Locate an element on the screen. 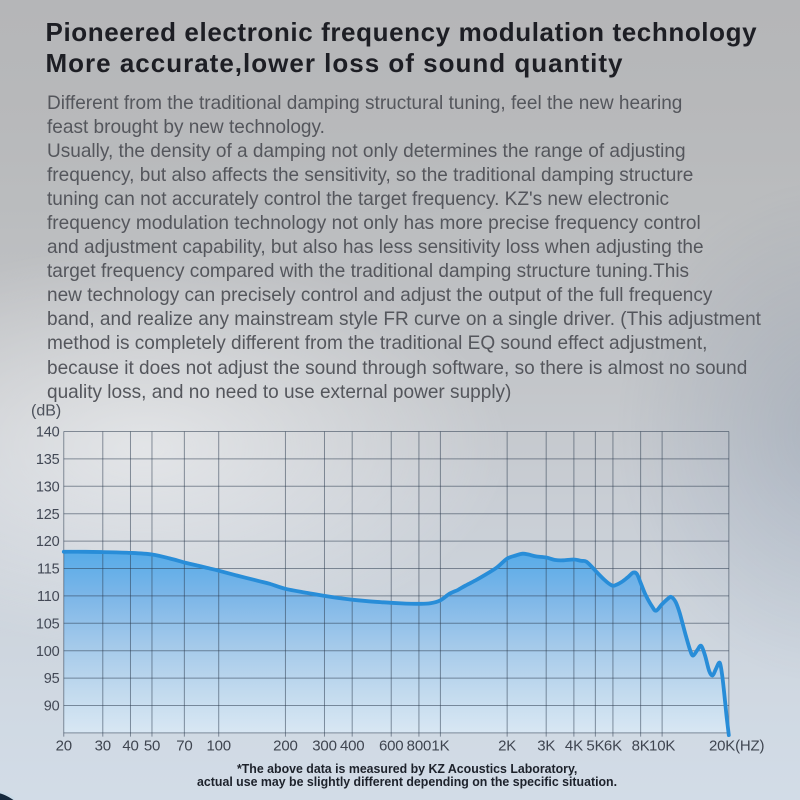  svg-text: 140 is located at coordinates (48, 433).